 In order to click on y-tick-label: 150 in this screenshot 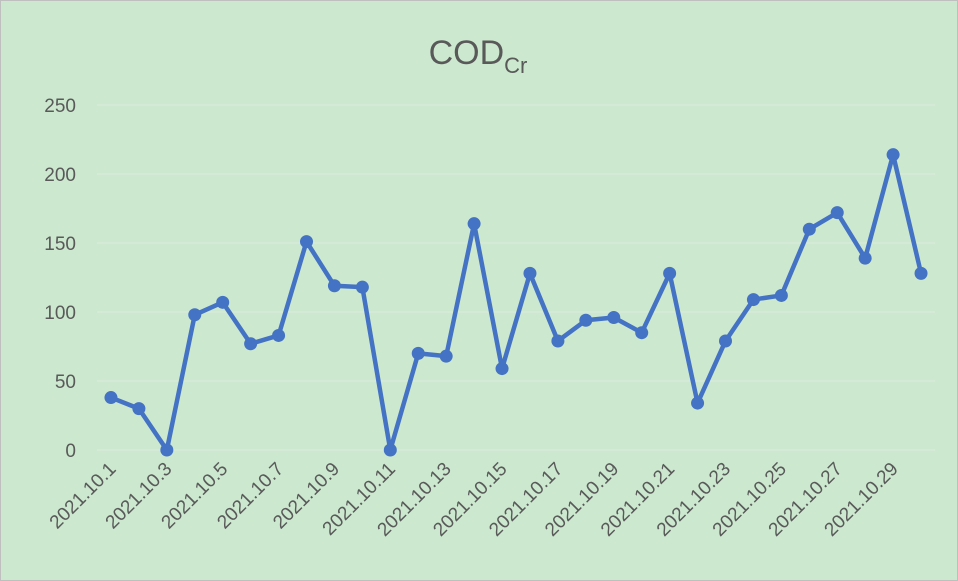, I will do `click(60, 244)`.